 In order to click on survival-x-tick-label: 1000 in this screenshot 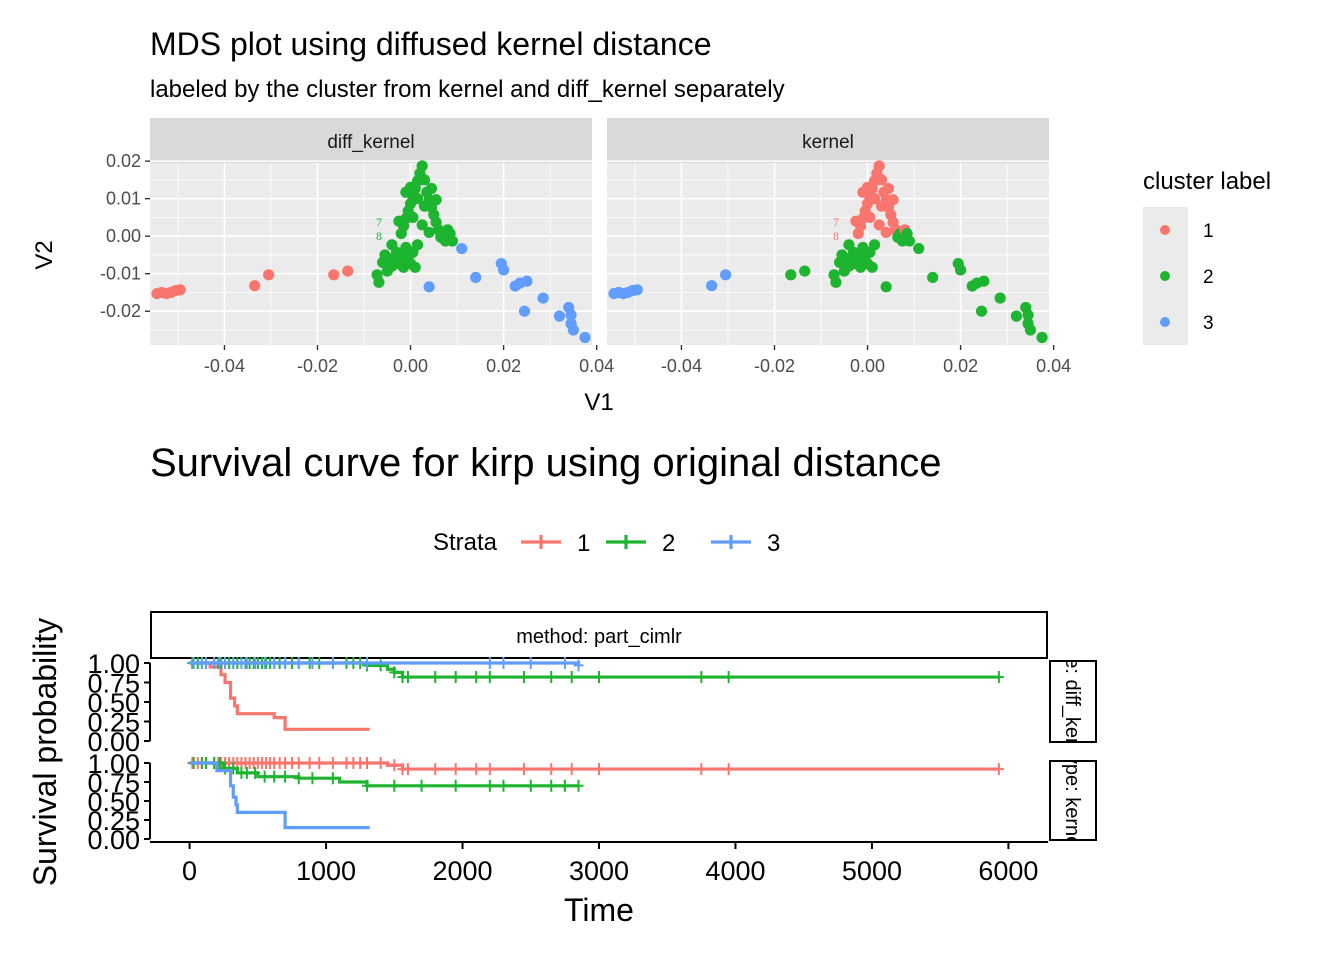, I will do `click(326, 871)`.